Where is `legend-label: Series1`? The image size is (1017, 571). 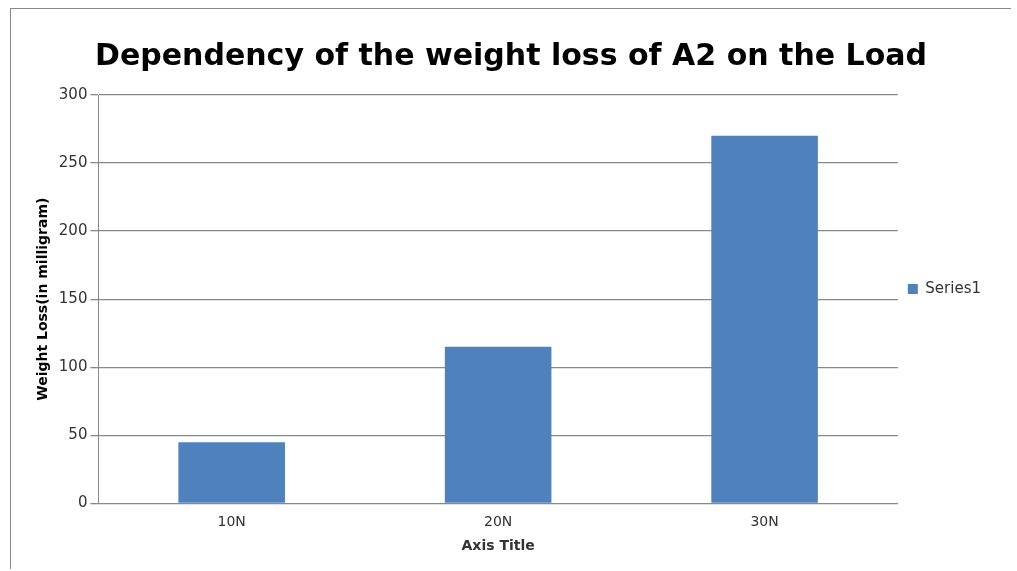
legend-label: Series1 is located at coordinates (953, 287).